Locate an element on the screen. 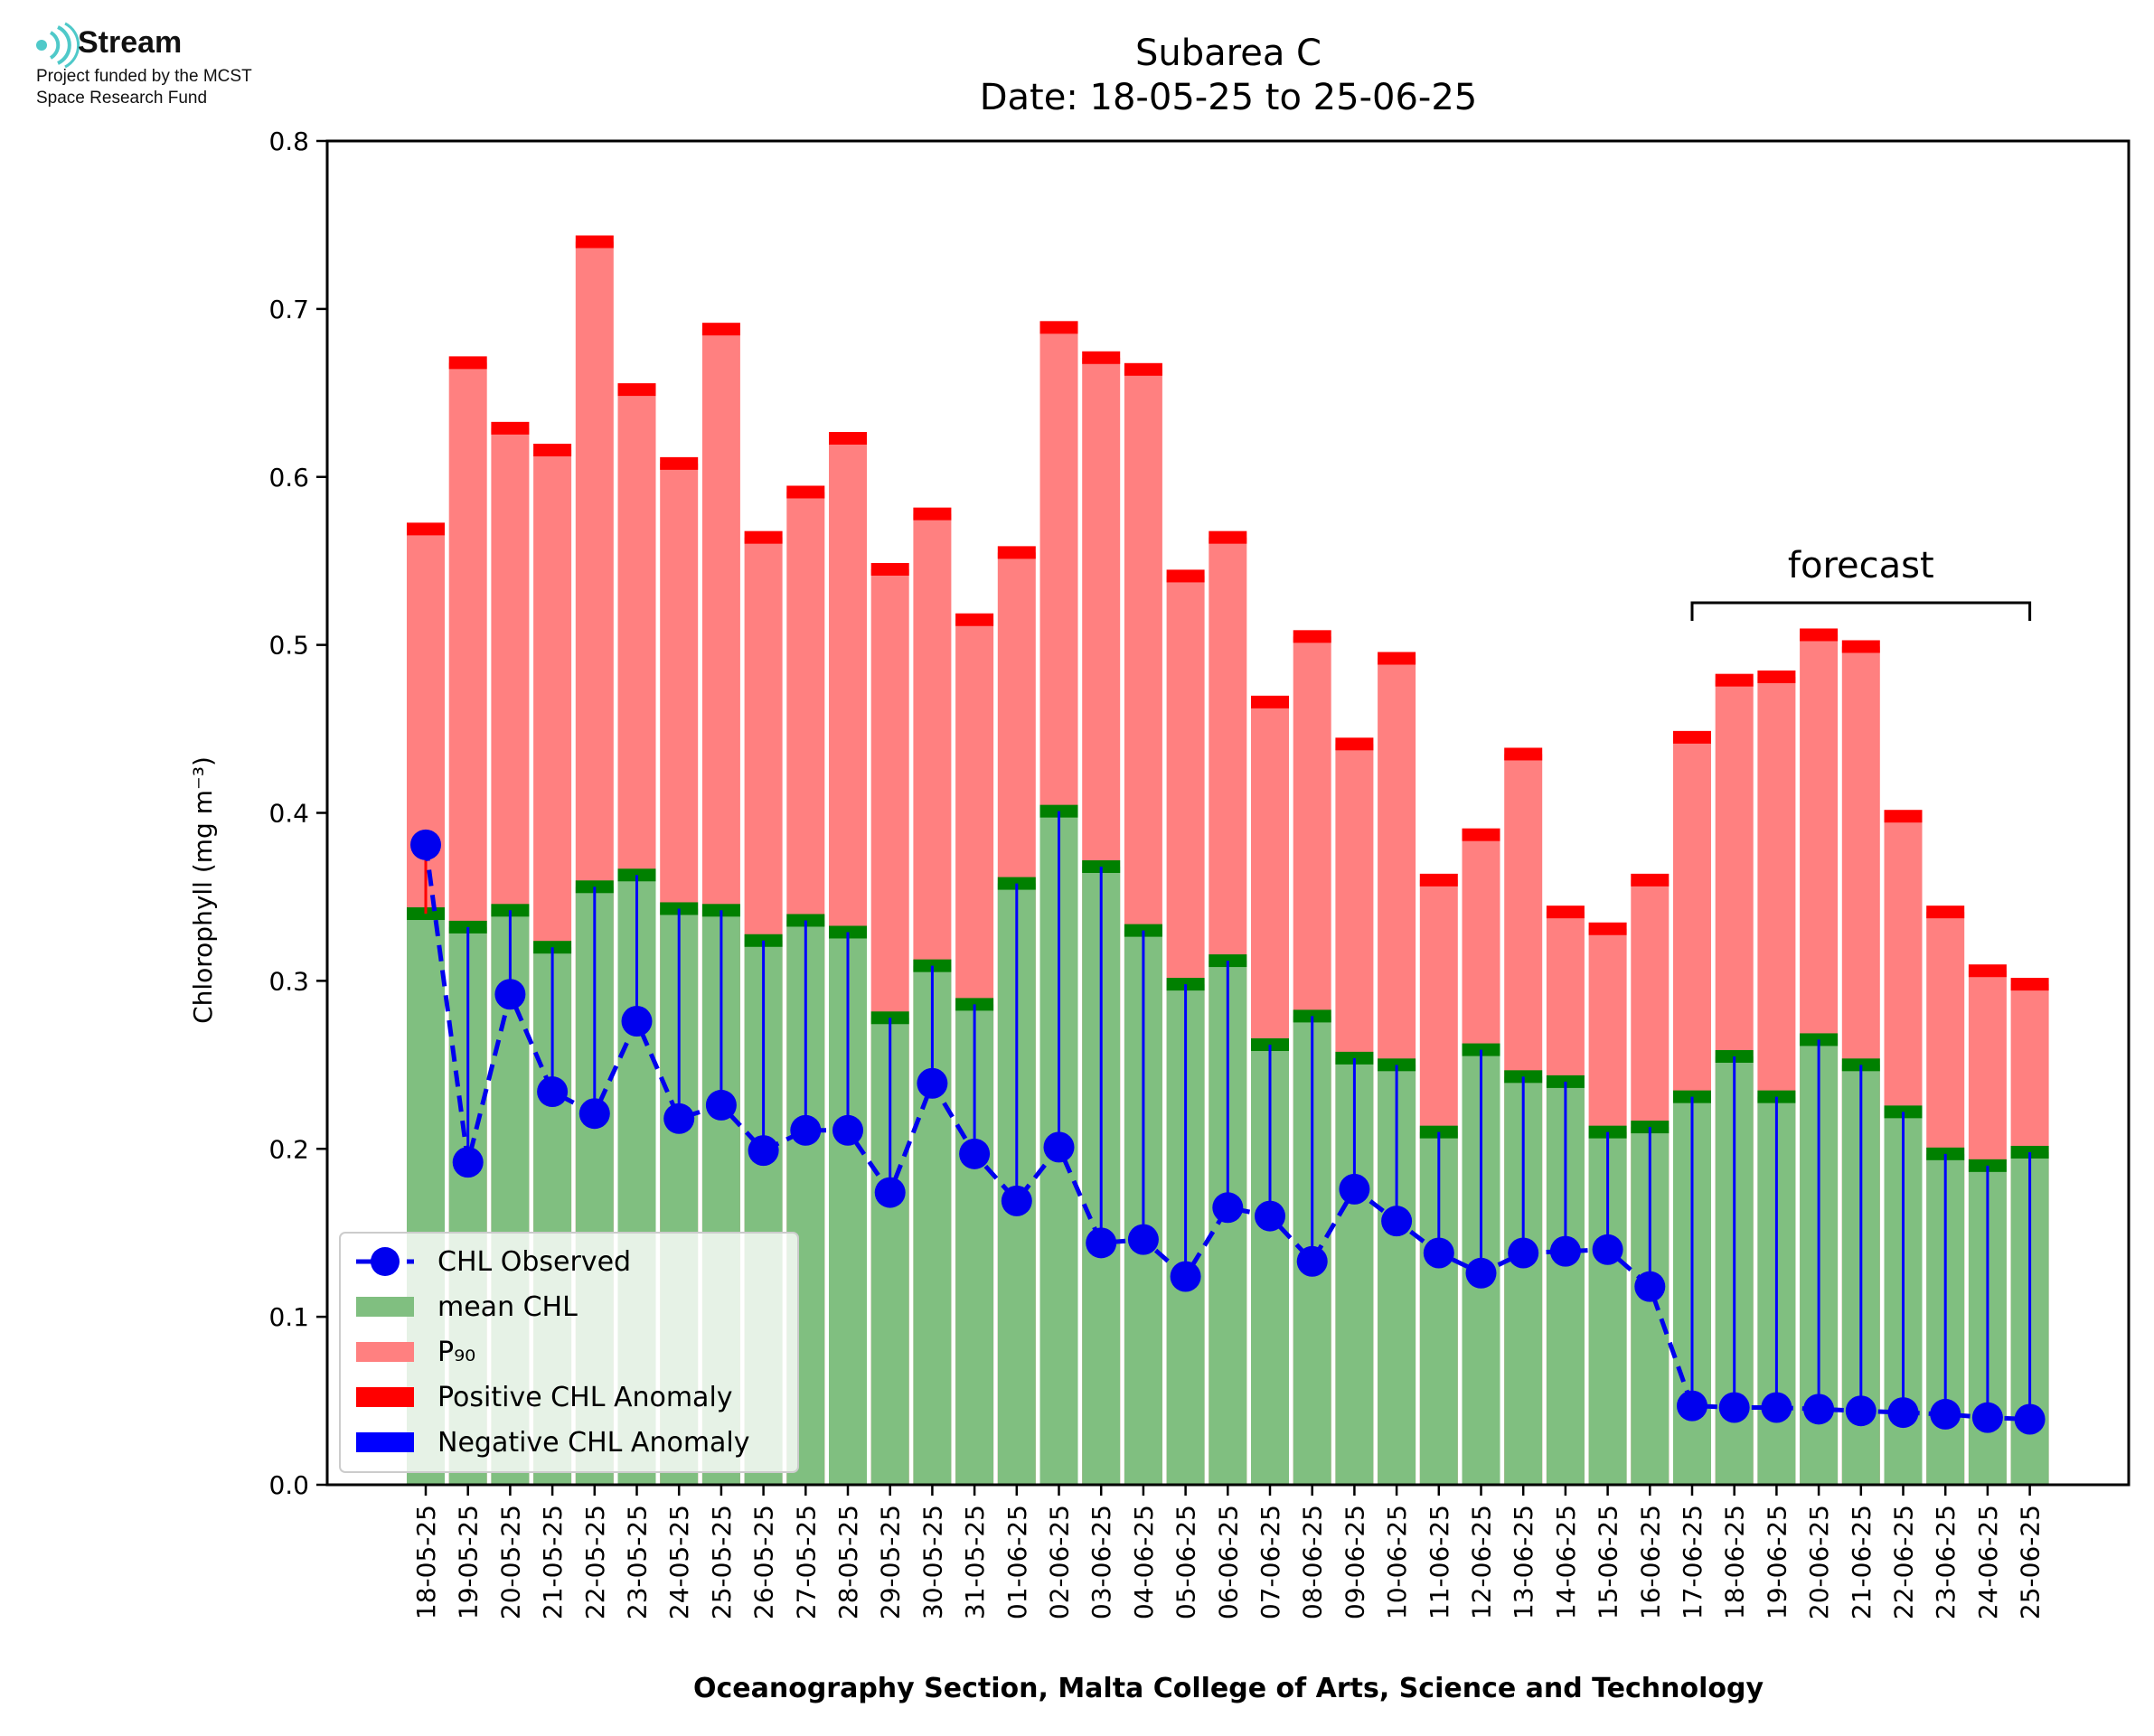  x-tick-label: 23-06-25 is located at coordinates (1946, 1562).